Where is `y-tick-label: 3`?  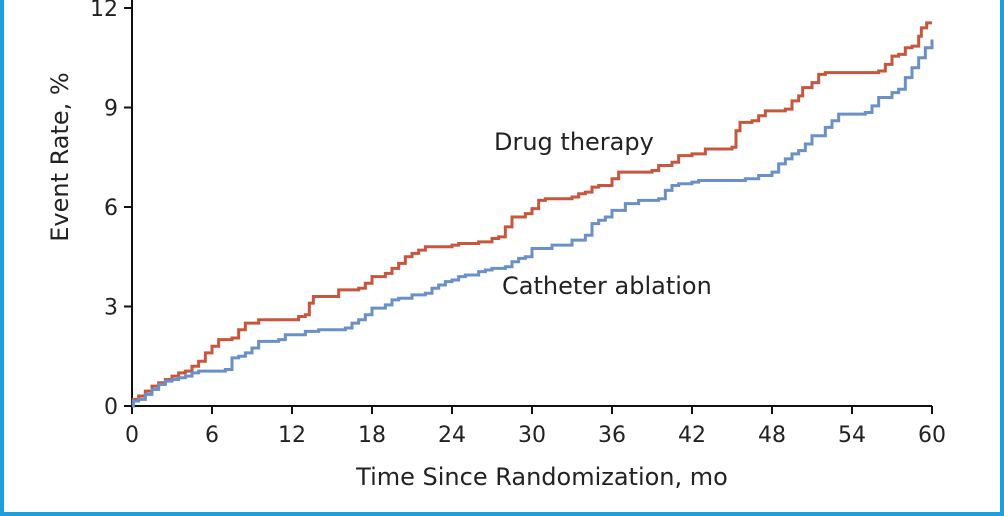
y-tick-label: 3 is located at coordinates (111, 308).